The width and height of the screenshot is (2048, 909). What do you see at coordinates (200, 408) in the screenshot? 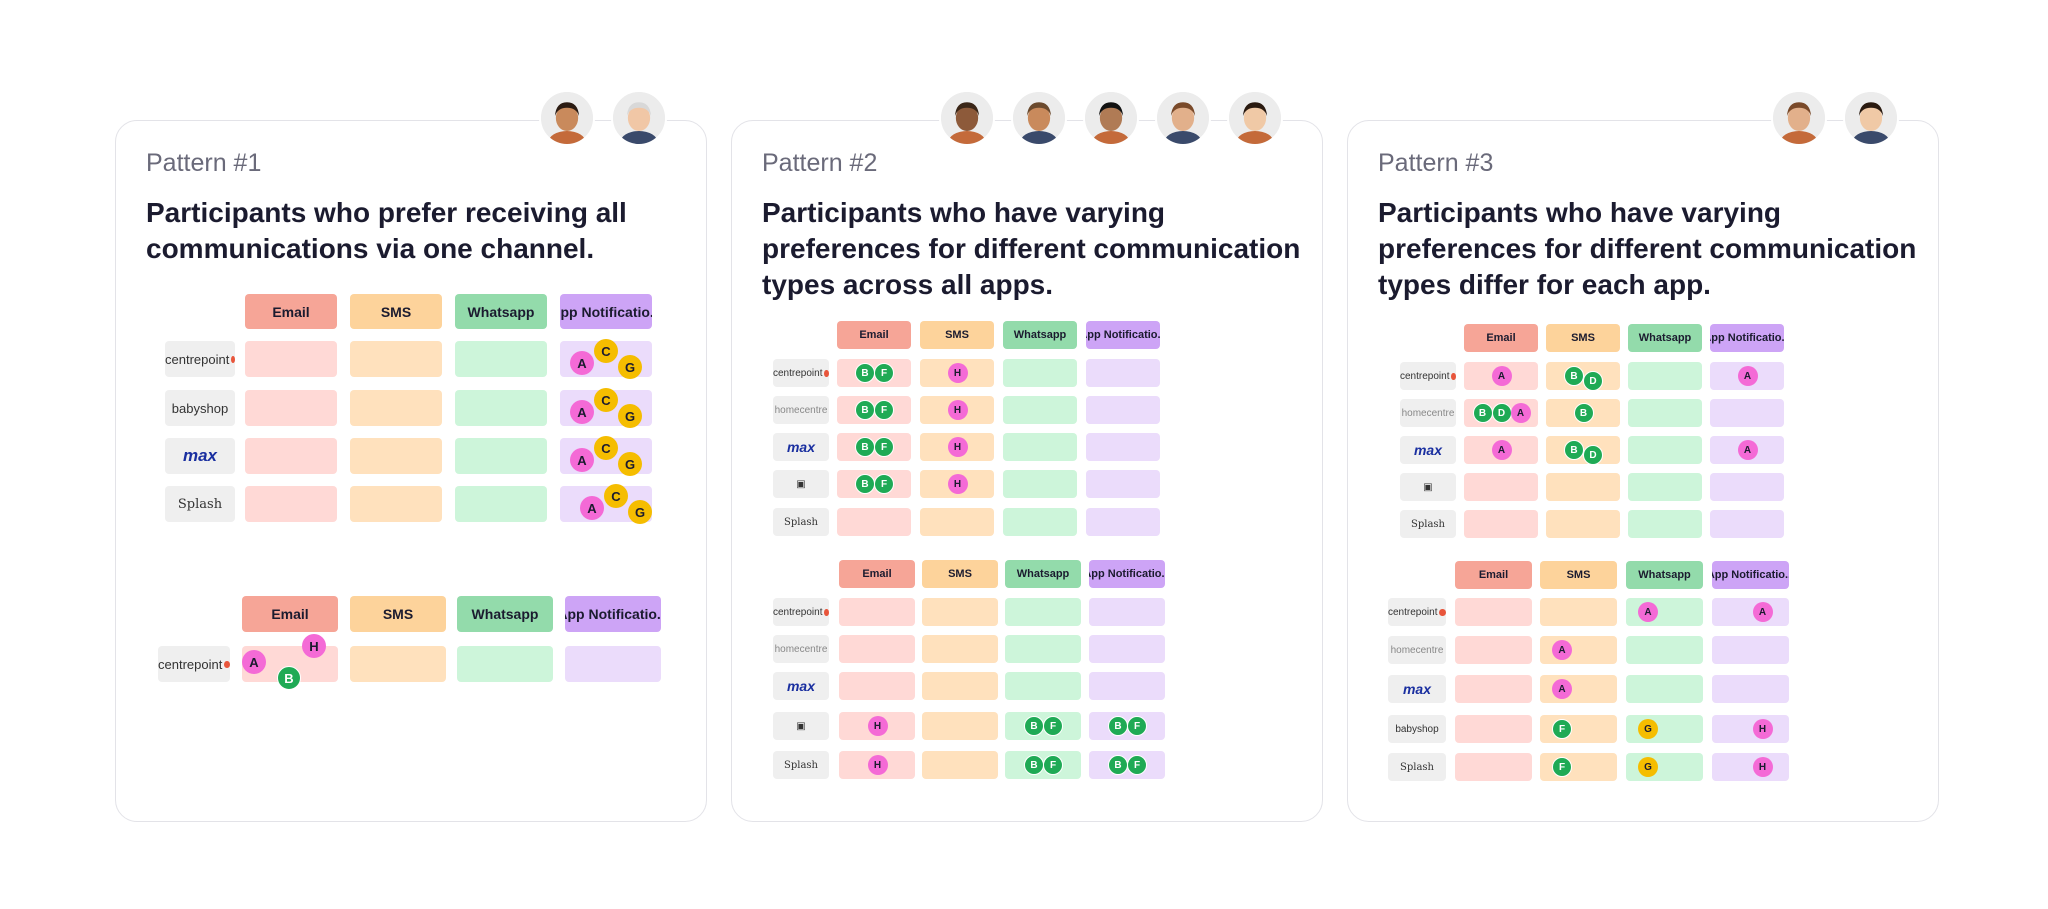
I see `brand-logo-babyshop: babyshop` at bounding box center [200, 408].